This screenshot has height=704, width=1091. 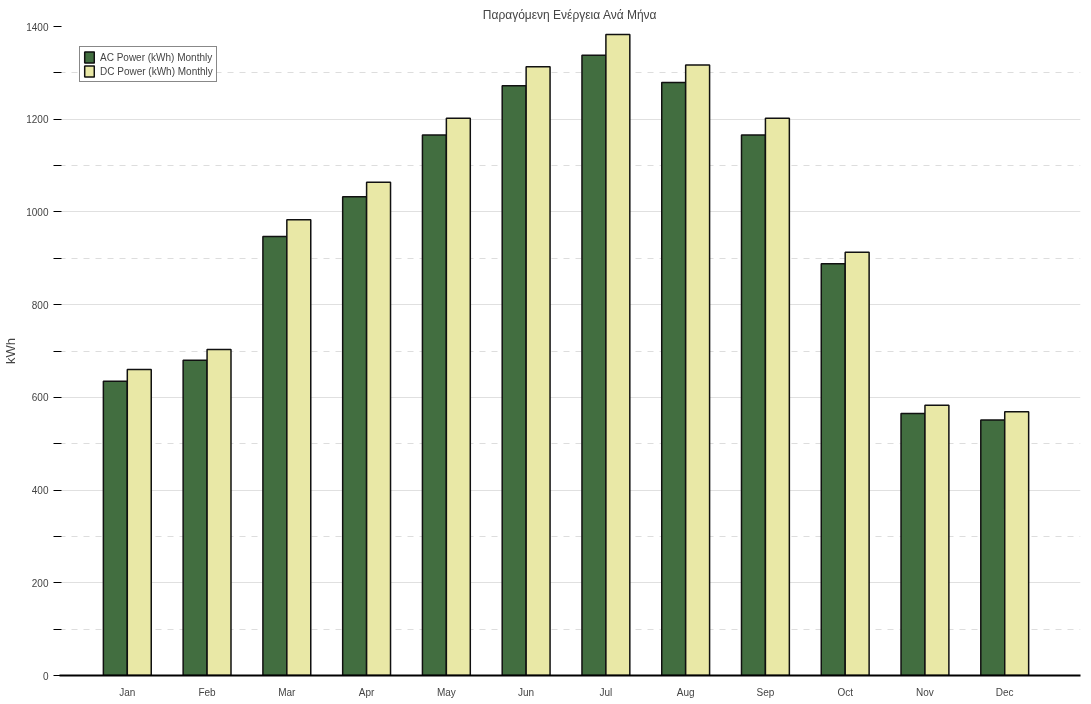 I want to click on y-tick-label: 1200, so click(x=37, y=120).